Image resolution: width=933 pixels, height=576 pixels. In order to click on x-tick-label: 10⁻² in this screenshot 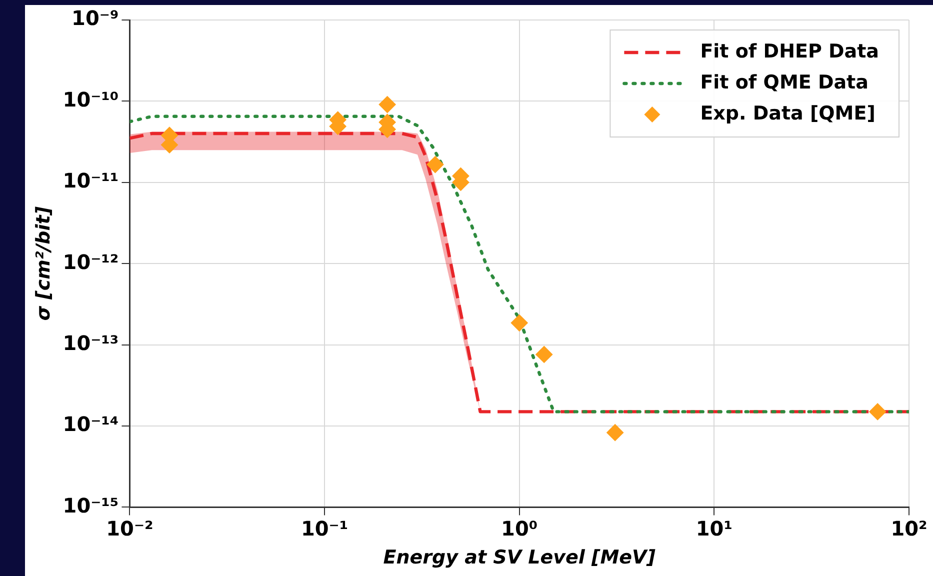, I will do `click(130, 528)`.